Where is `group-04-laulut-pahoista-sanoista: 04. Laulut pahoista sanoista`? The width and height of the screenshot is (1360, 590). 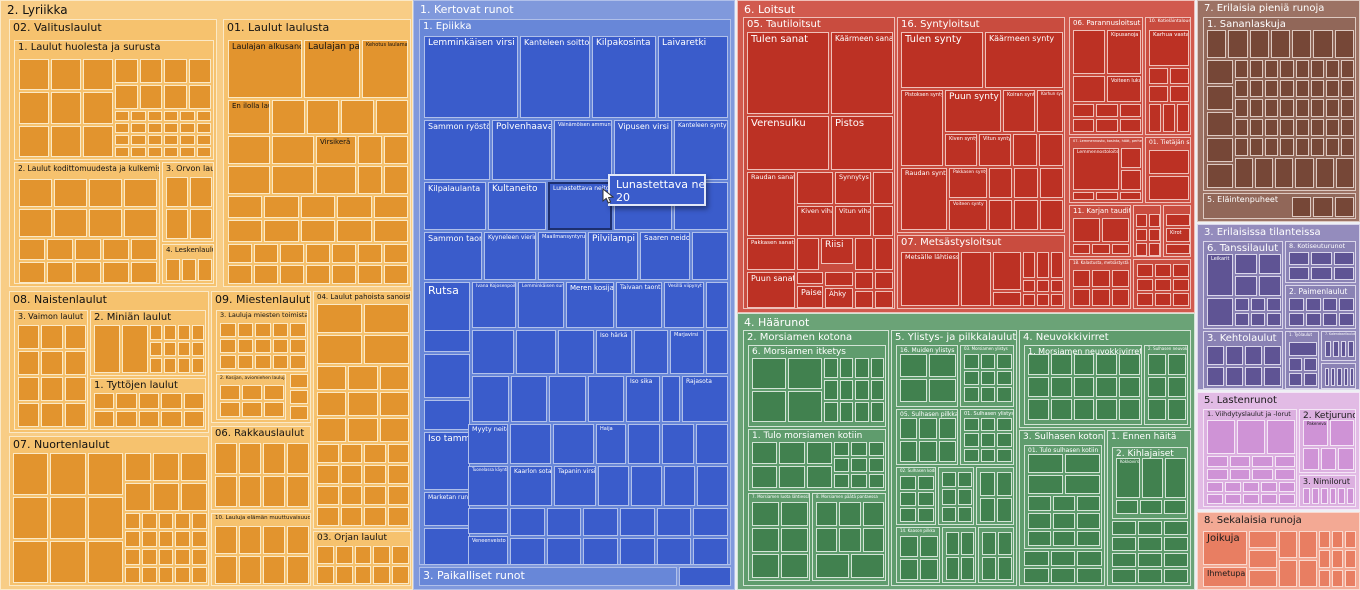 group-04-laulut-pahoista-sanoista: 04. Laulut pahoista sanoista is located at coordinates (362, 410).